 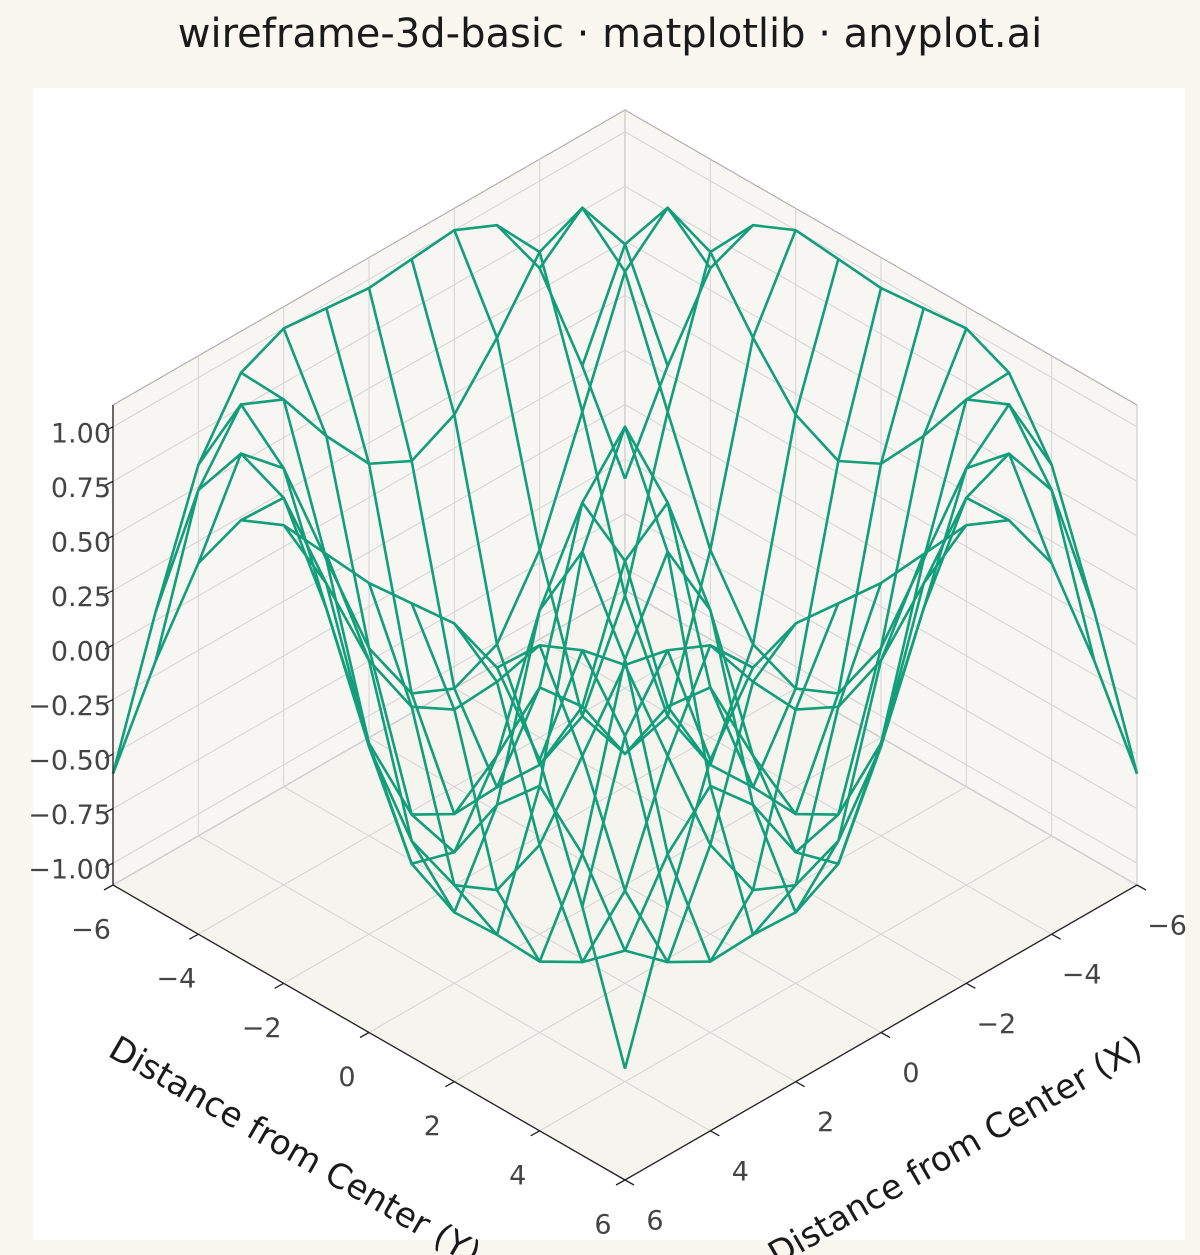 What do you see at coordinates (517, 1175) in the screenshot?
I see `y-tick-label: 4` at bounding box center [517, 1175].